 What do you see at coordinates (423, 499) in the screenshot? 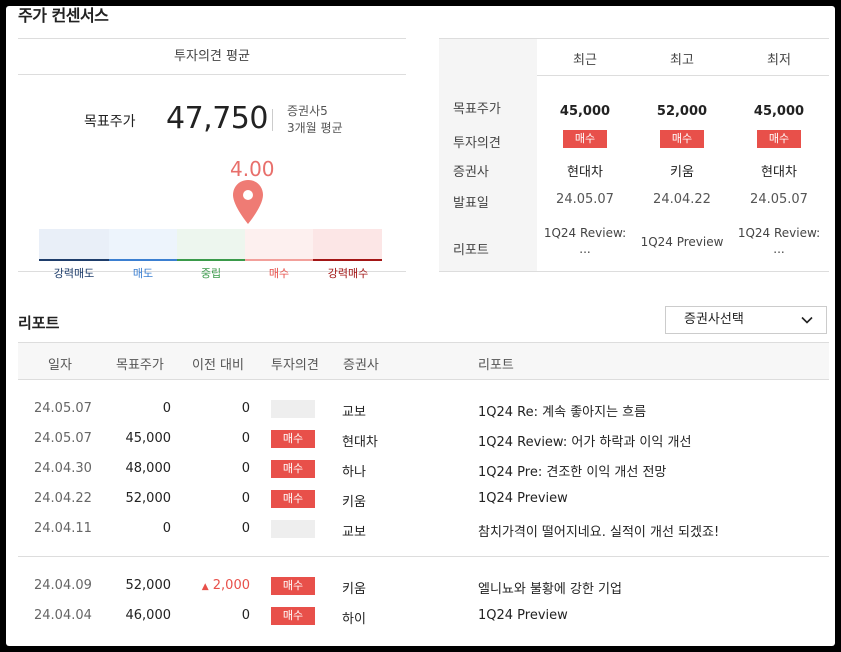
I see `table-row: 24.04.22 52,000 0 매수 키움 1Q24 Preview` at bounding box center [423, 499].